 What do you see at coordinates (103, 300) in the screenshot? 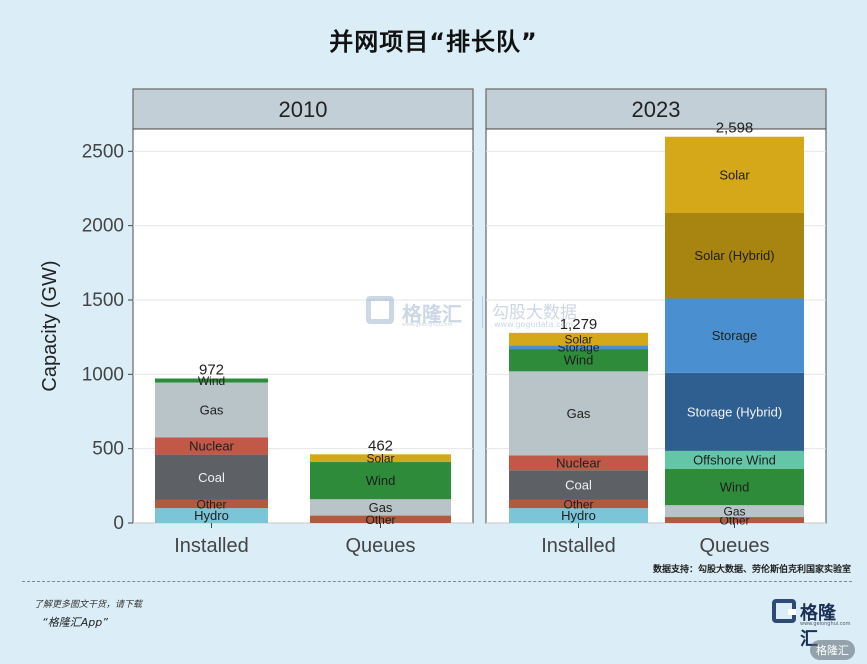
I see `y-tick-label: 1500` at bounding box center [103, 300].